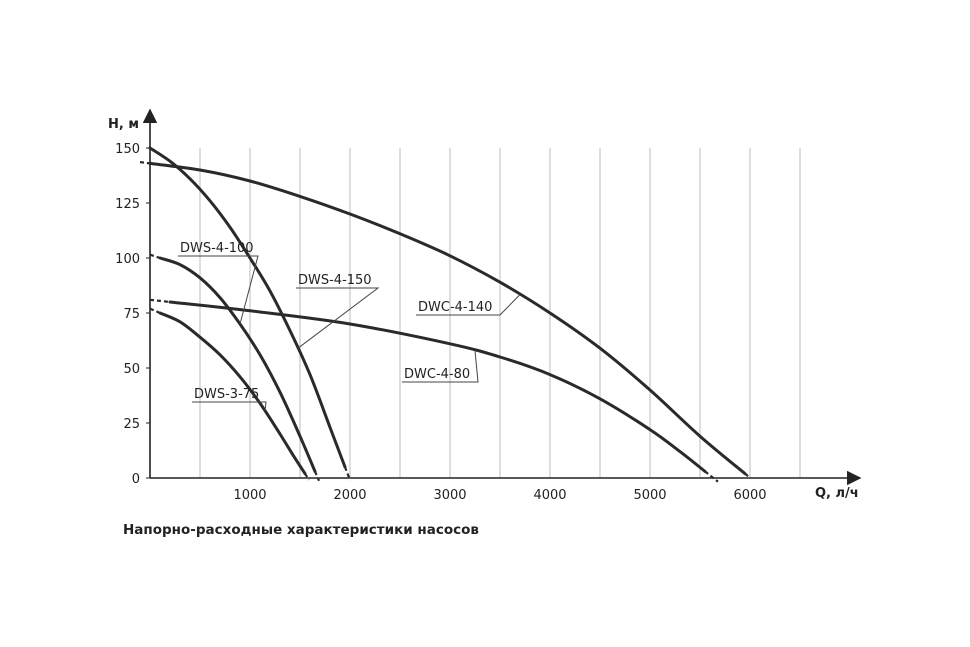  I want to click on x-tick-label: 3000, so click(449, 495).